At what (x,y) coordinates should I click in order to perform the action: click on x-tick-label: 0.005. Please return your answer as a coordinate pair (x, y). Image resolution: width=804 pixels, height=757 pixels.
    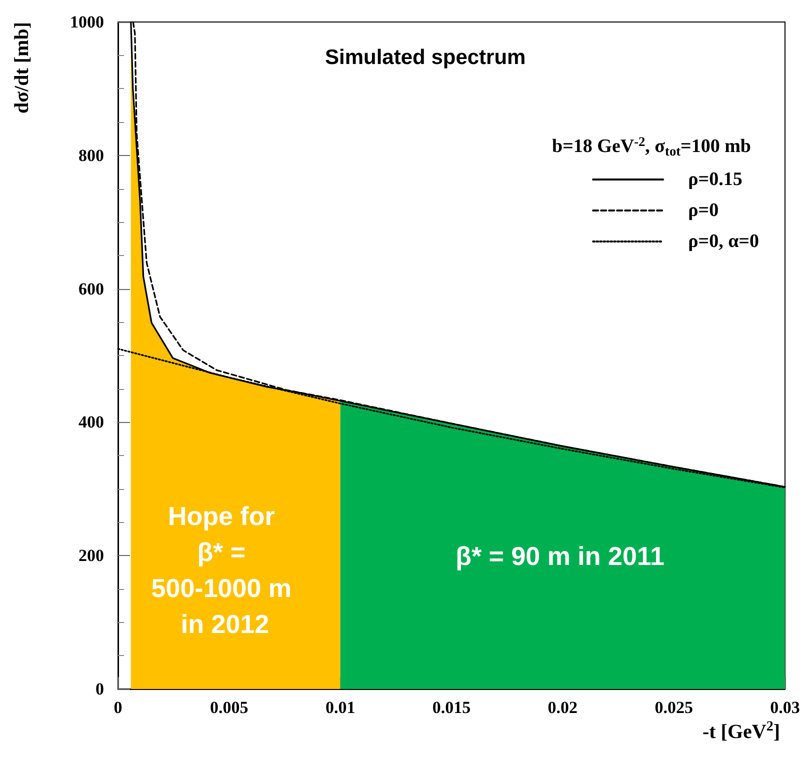
    Looking at the image, I should click on (229, 707).